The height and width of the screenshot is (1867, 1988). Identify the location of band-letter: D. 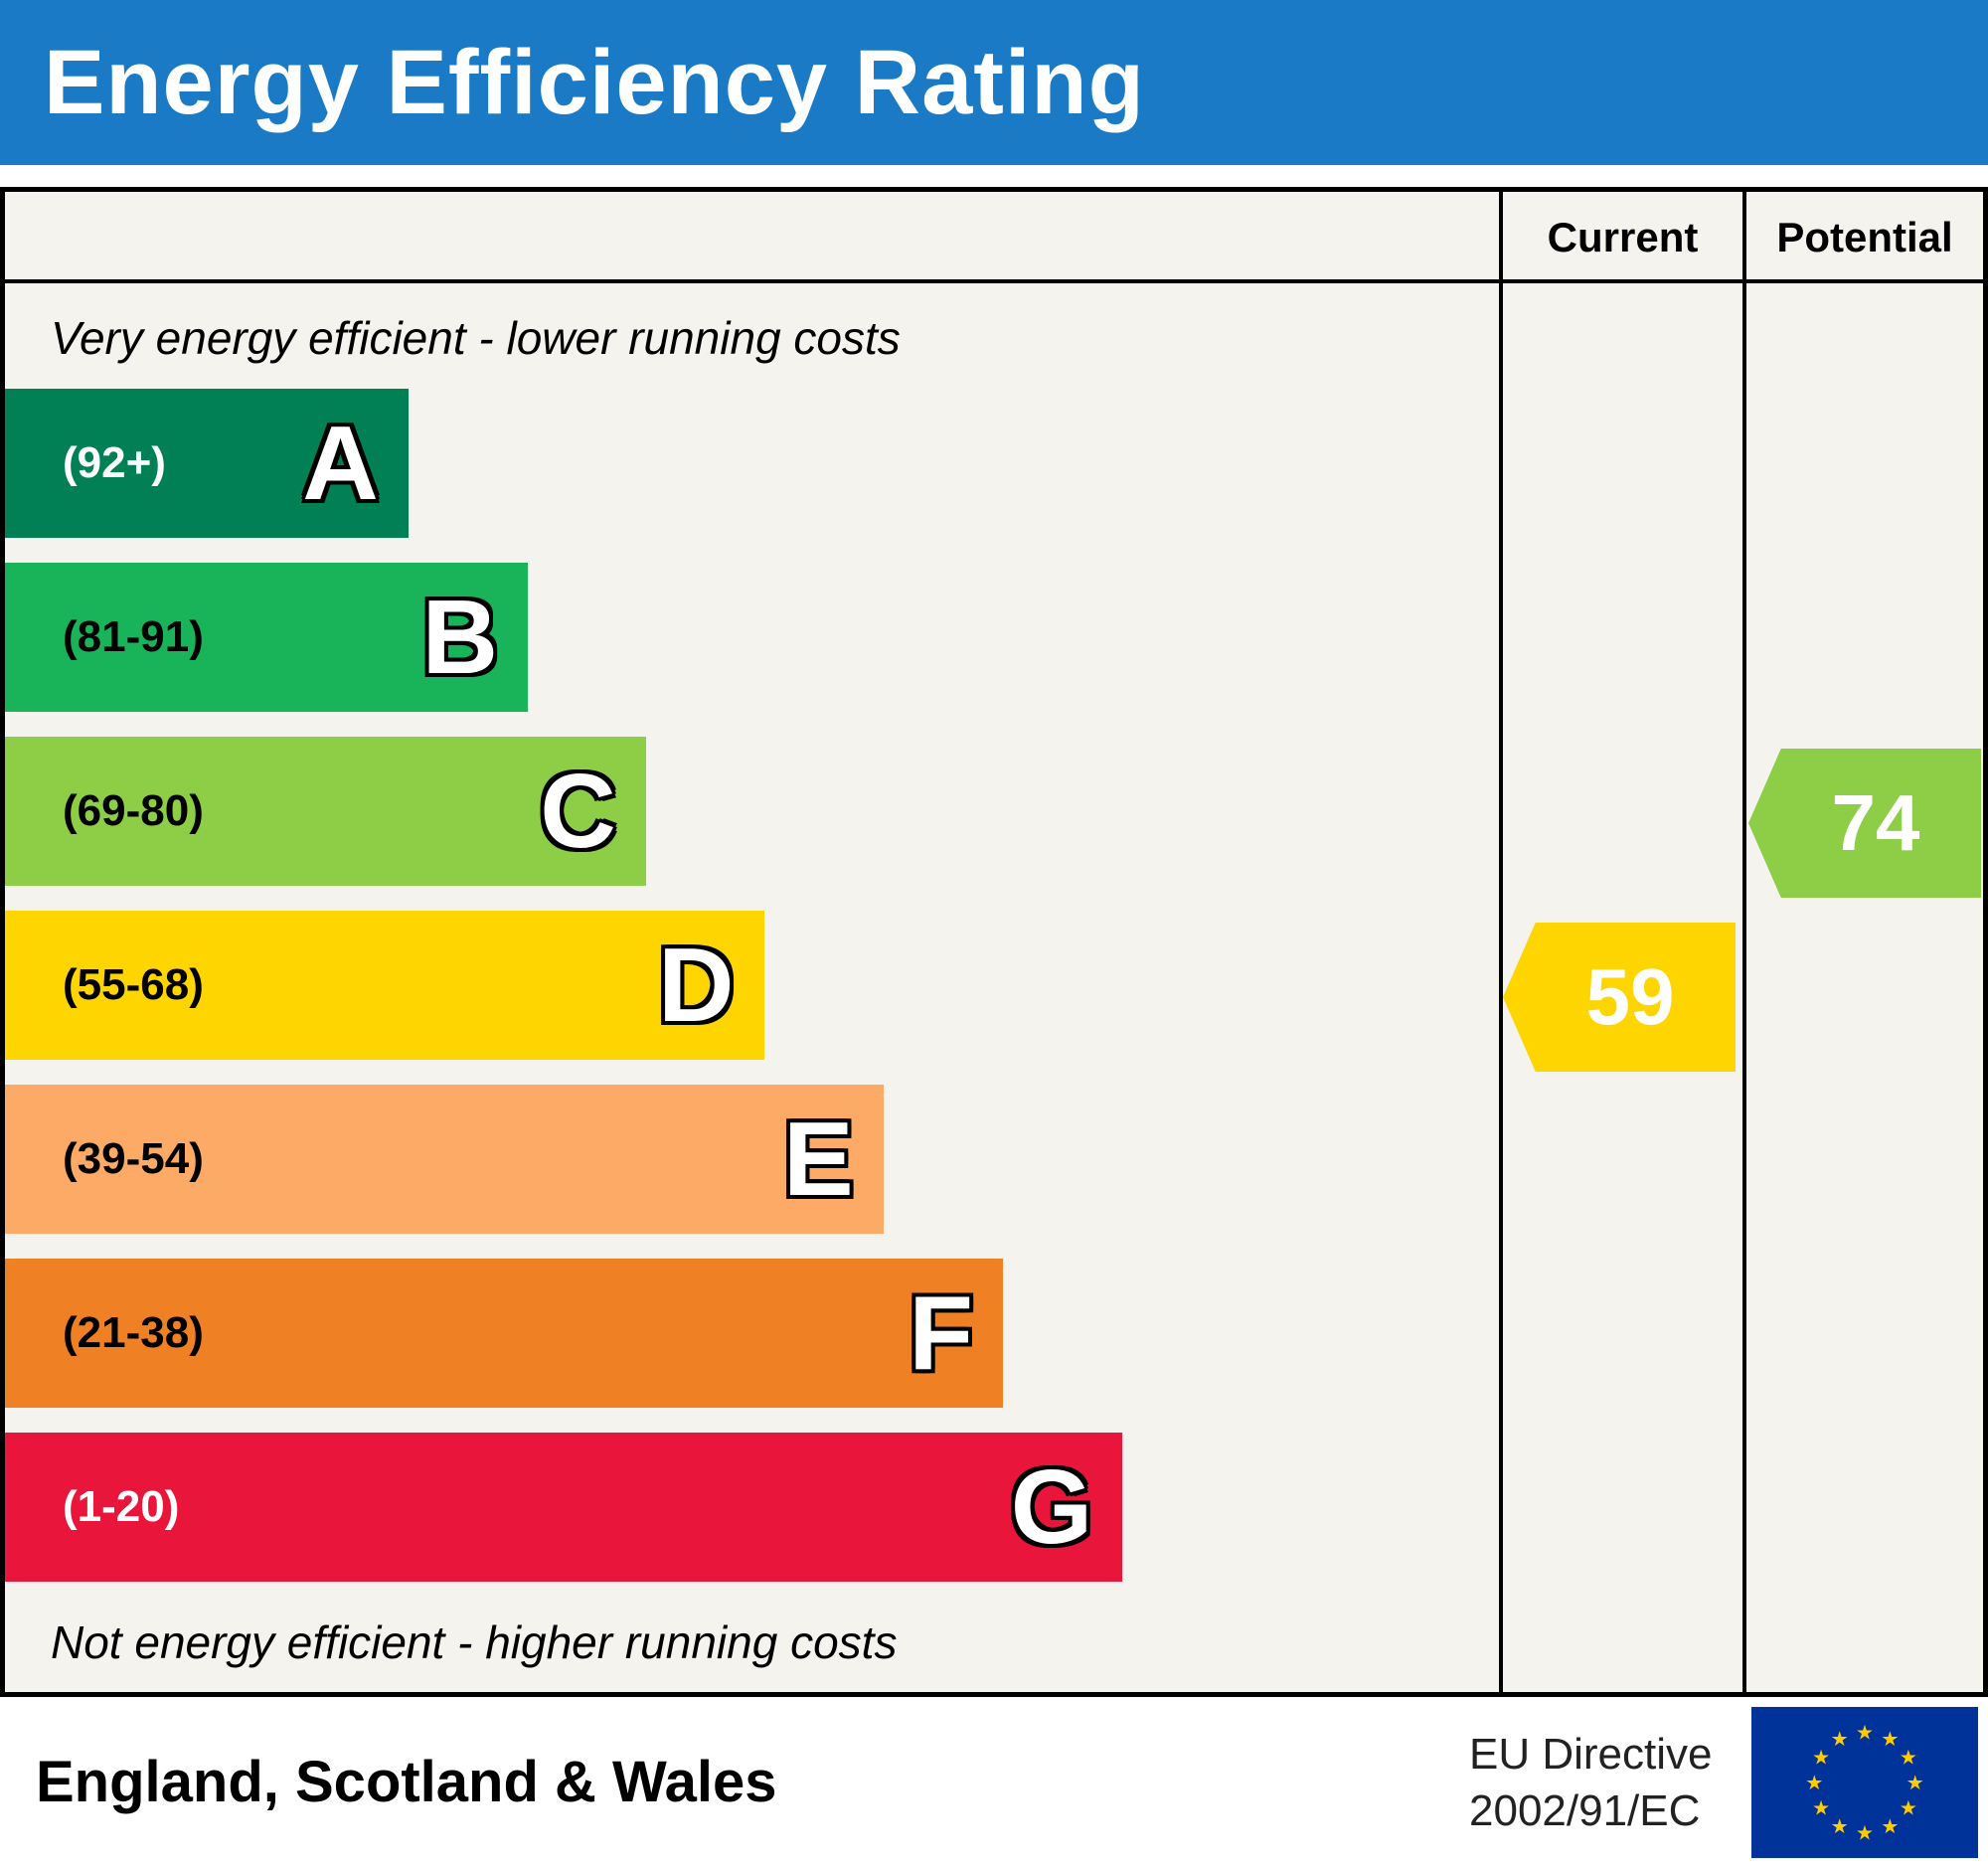
(696, 985).